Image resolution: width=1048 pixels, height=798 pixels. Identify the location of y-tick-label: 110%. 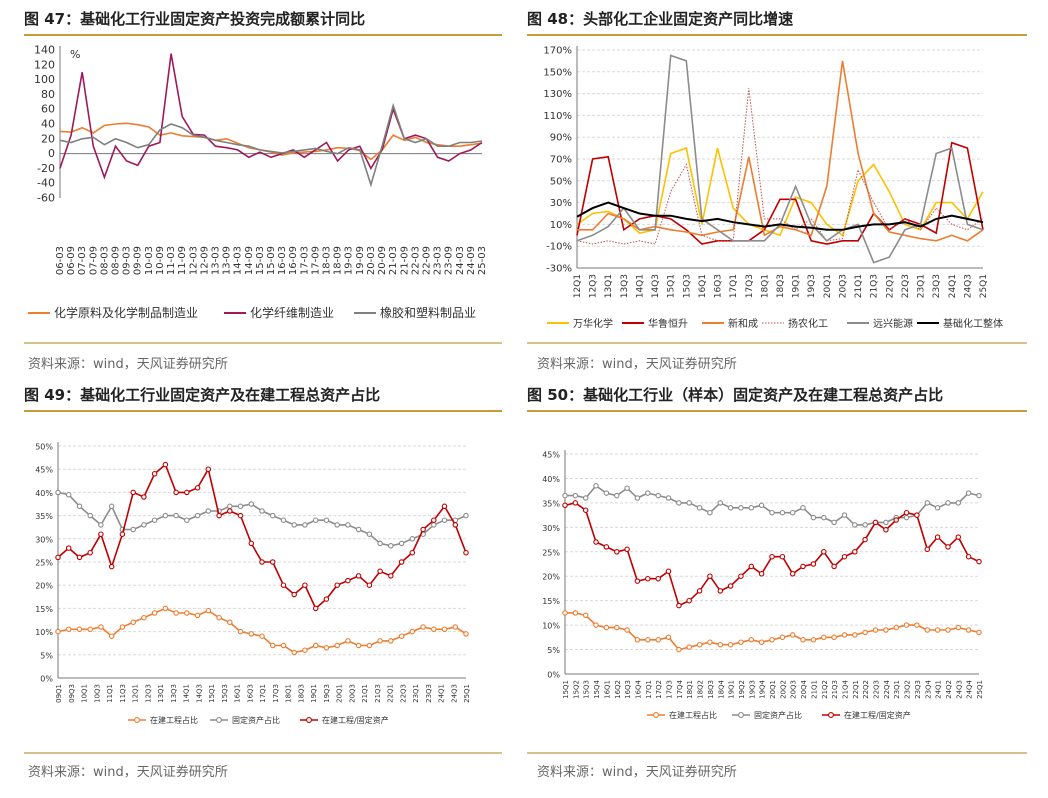
(557, 116).